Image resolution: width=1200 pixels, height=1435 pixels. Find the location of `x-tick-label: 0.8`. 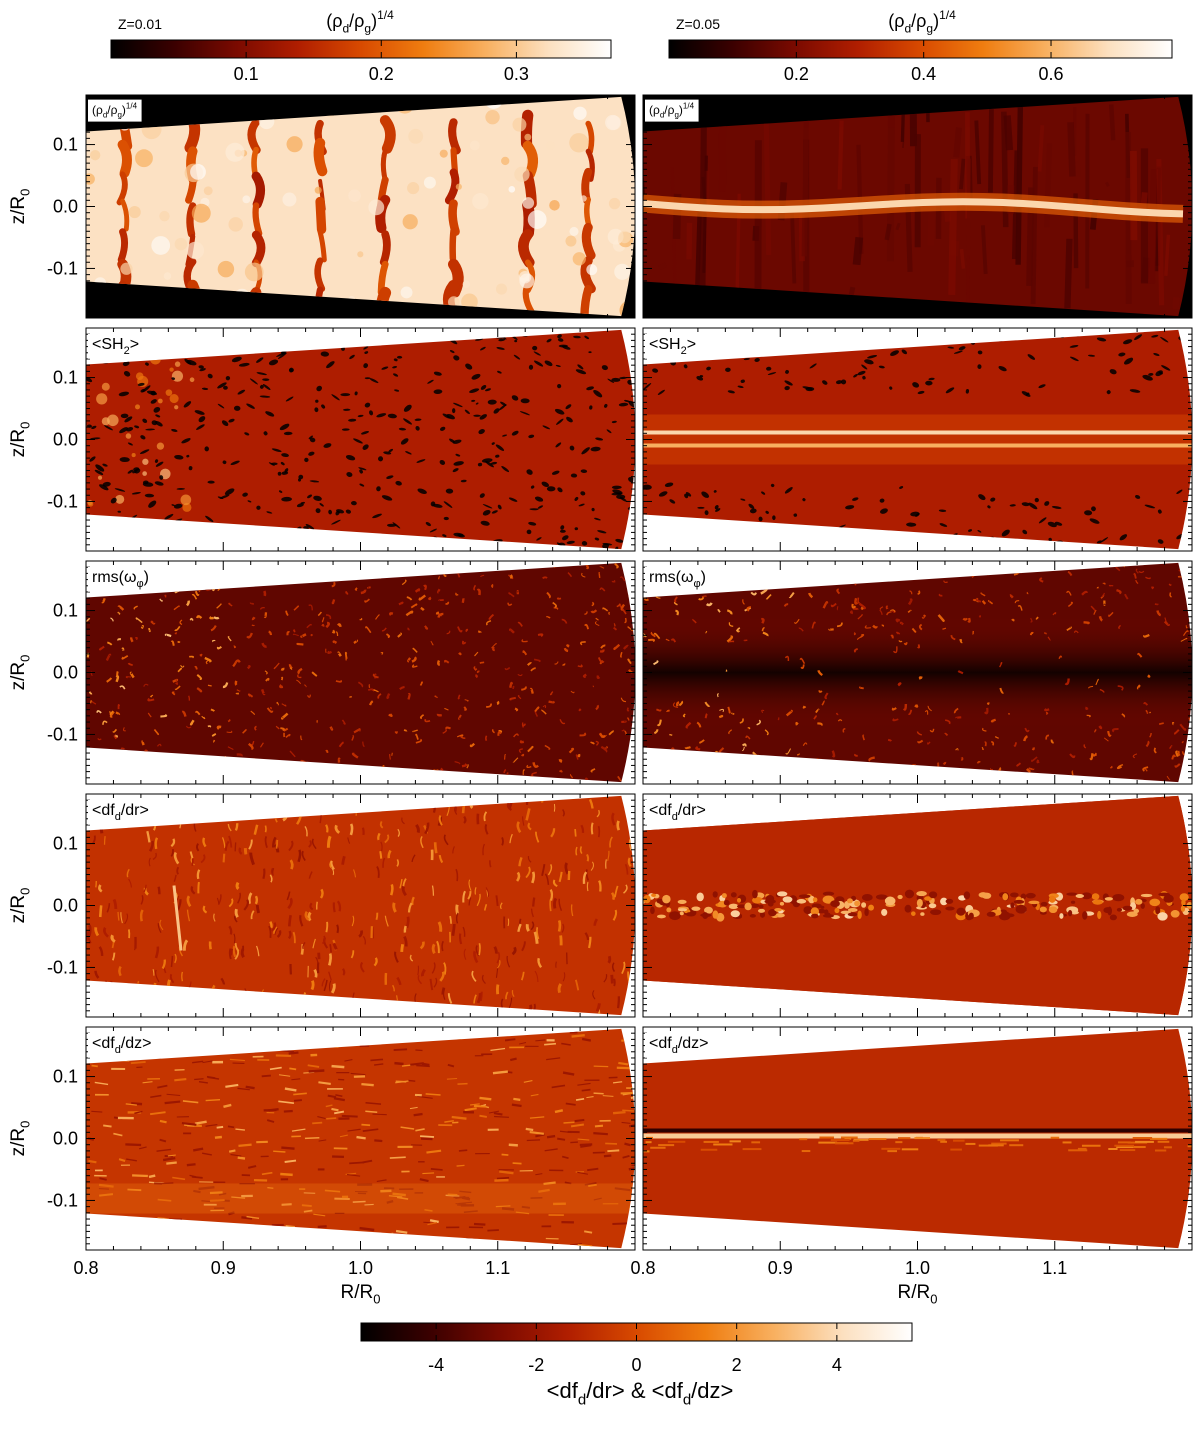

x-tick-label: 0.8 is located at coordinates (642, 1268).